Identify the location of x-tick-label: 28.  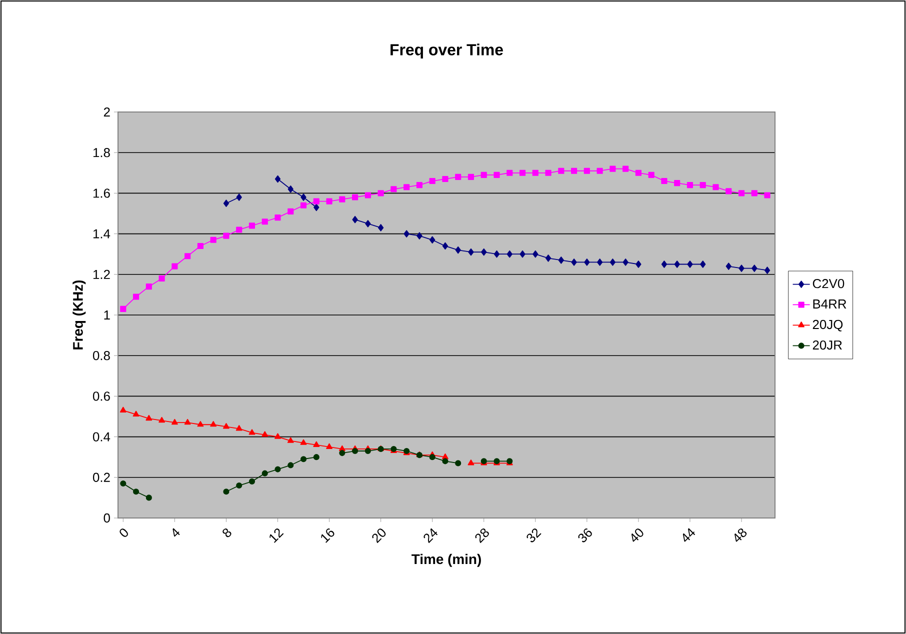
(482, 536).